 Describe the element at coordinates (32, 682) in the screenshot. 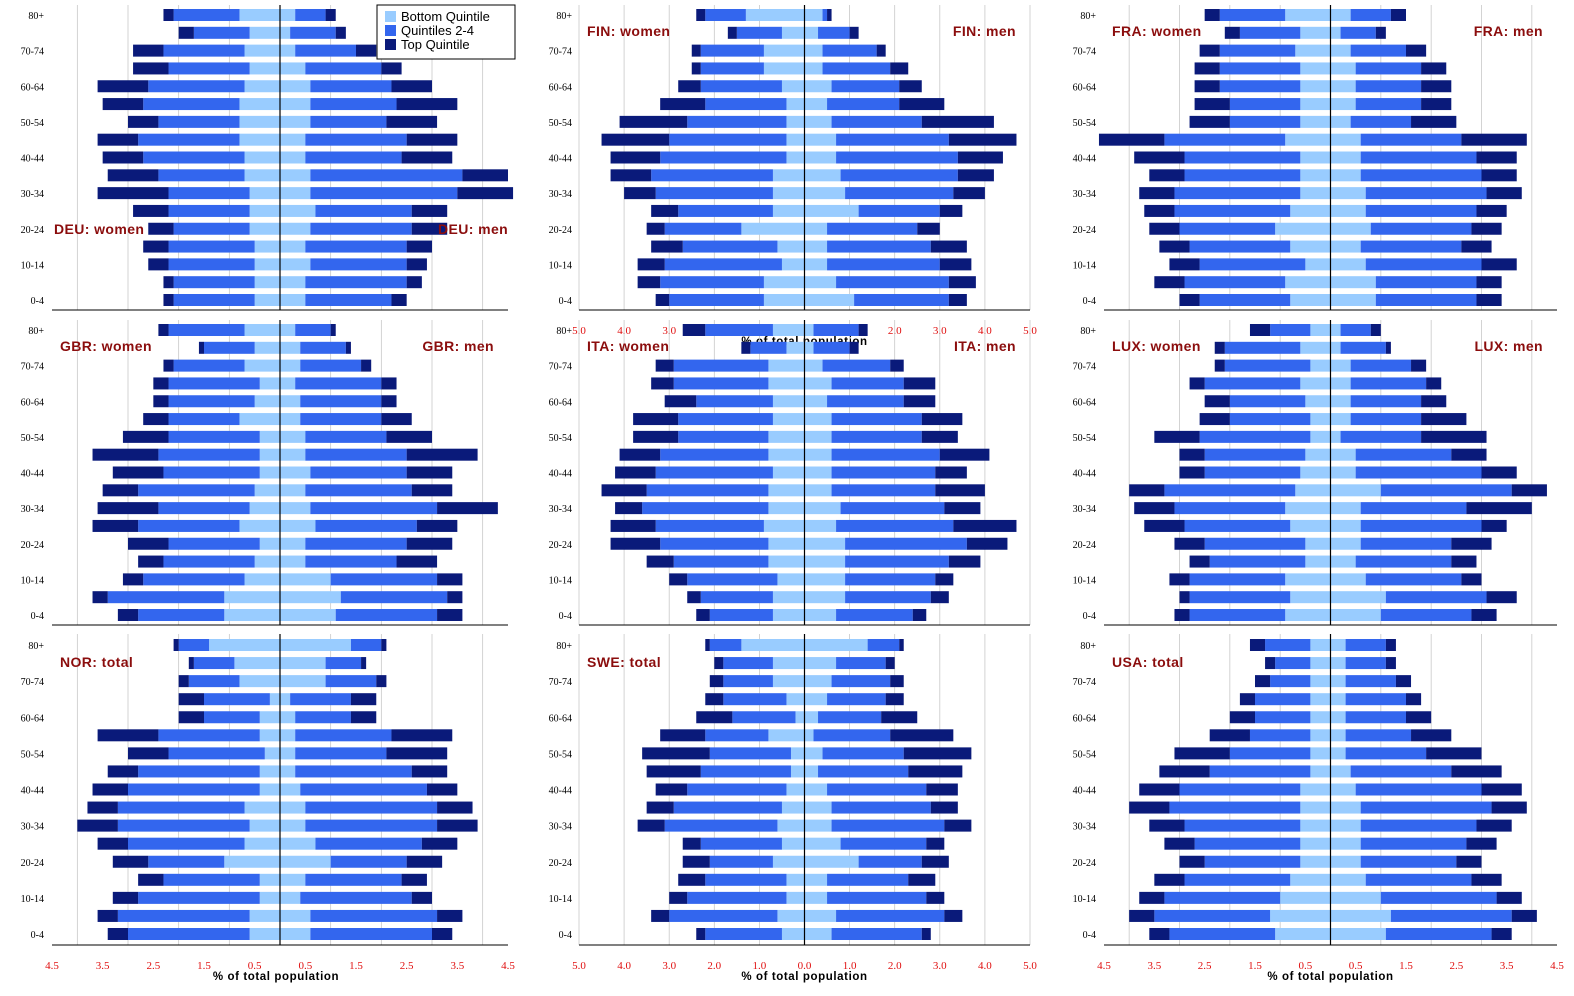

I see `chart-nor-age-tick-label: 70-74` at that location.